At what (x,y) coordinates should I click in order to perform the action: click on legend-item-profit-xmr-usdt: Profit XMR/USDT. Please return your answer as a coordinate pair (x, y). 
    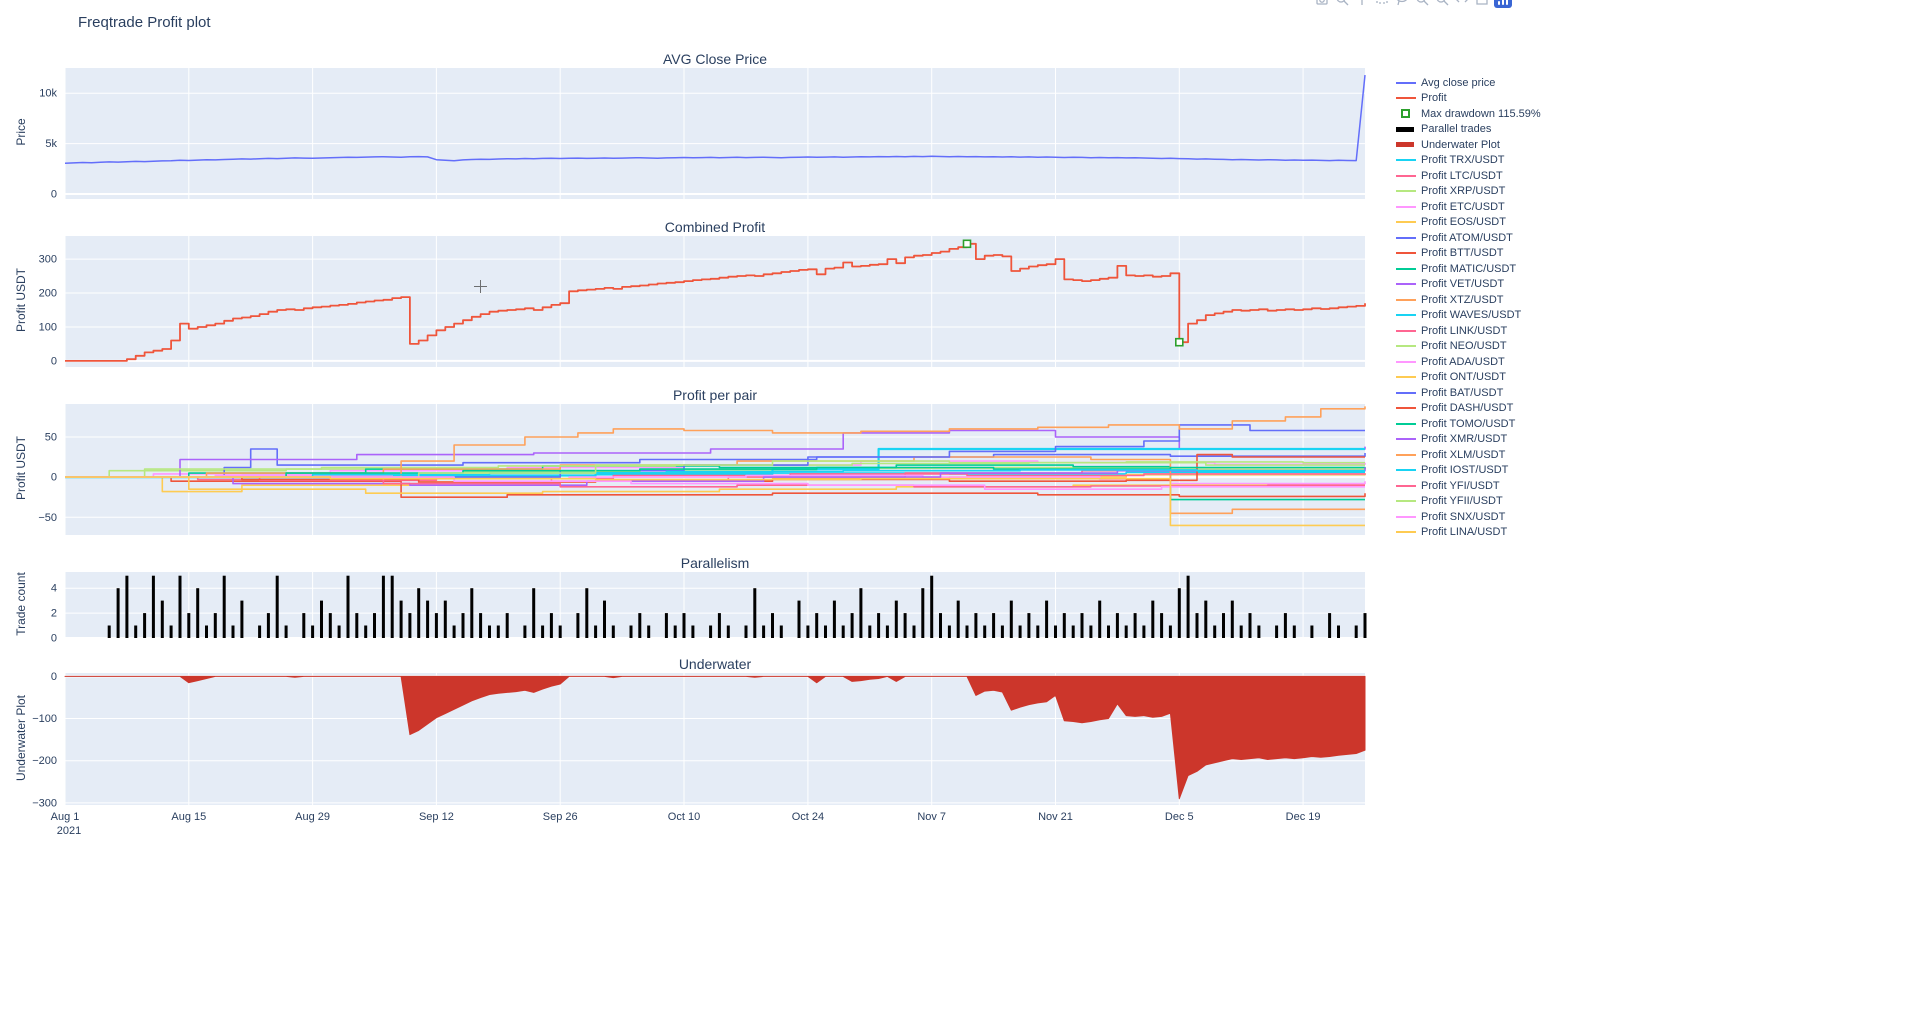
    Looking at the image, I should click on (1468, 440).